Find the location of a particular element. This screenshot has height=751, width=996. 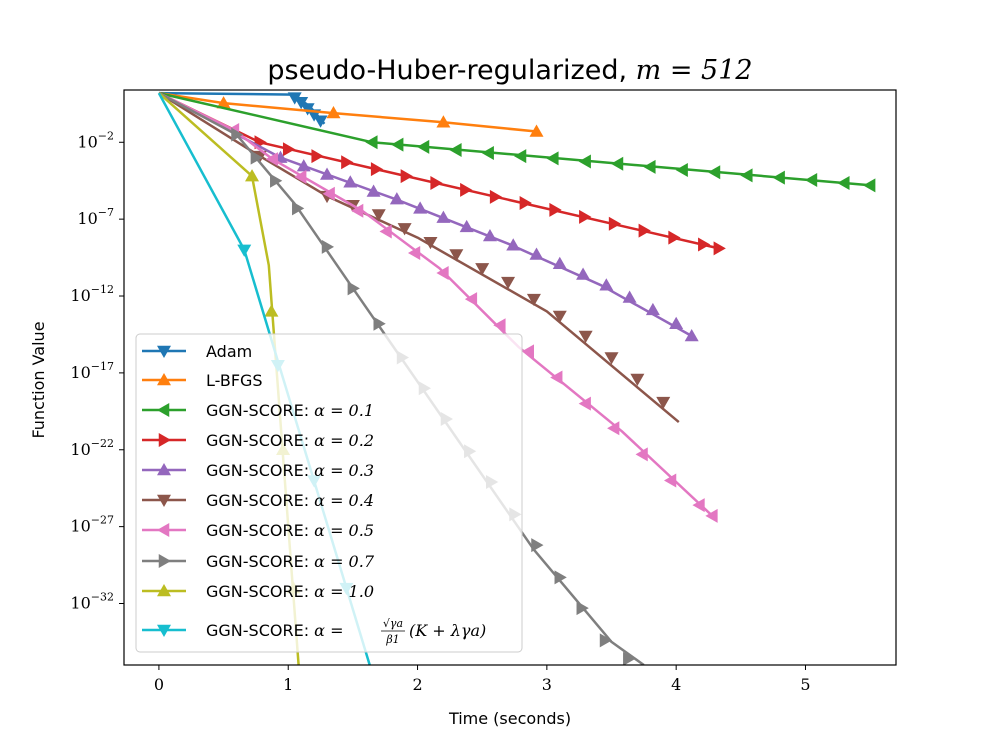

legend-label: GGN-SCORE: α = 0.3 is located at coordinates (290, 470).